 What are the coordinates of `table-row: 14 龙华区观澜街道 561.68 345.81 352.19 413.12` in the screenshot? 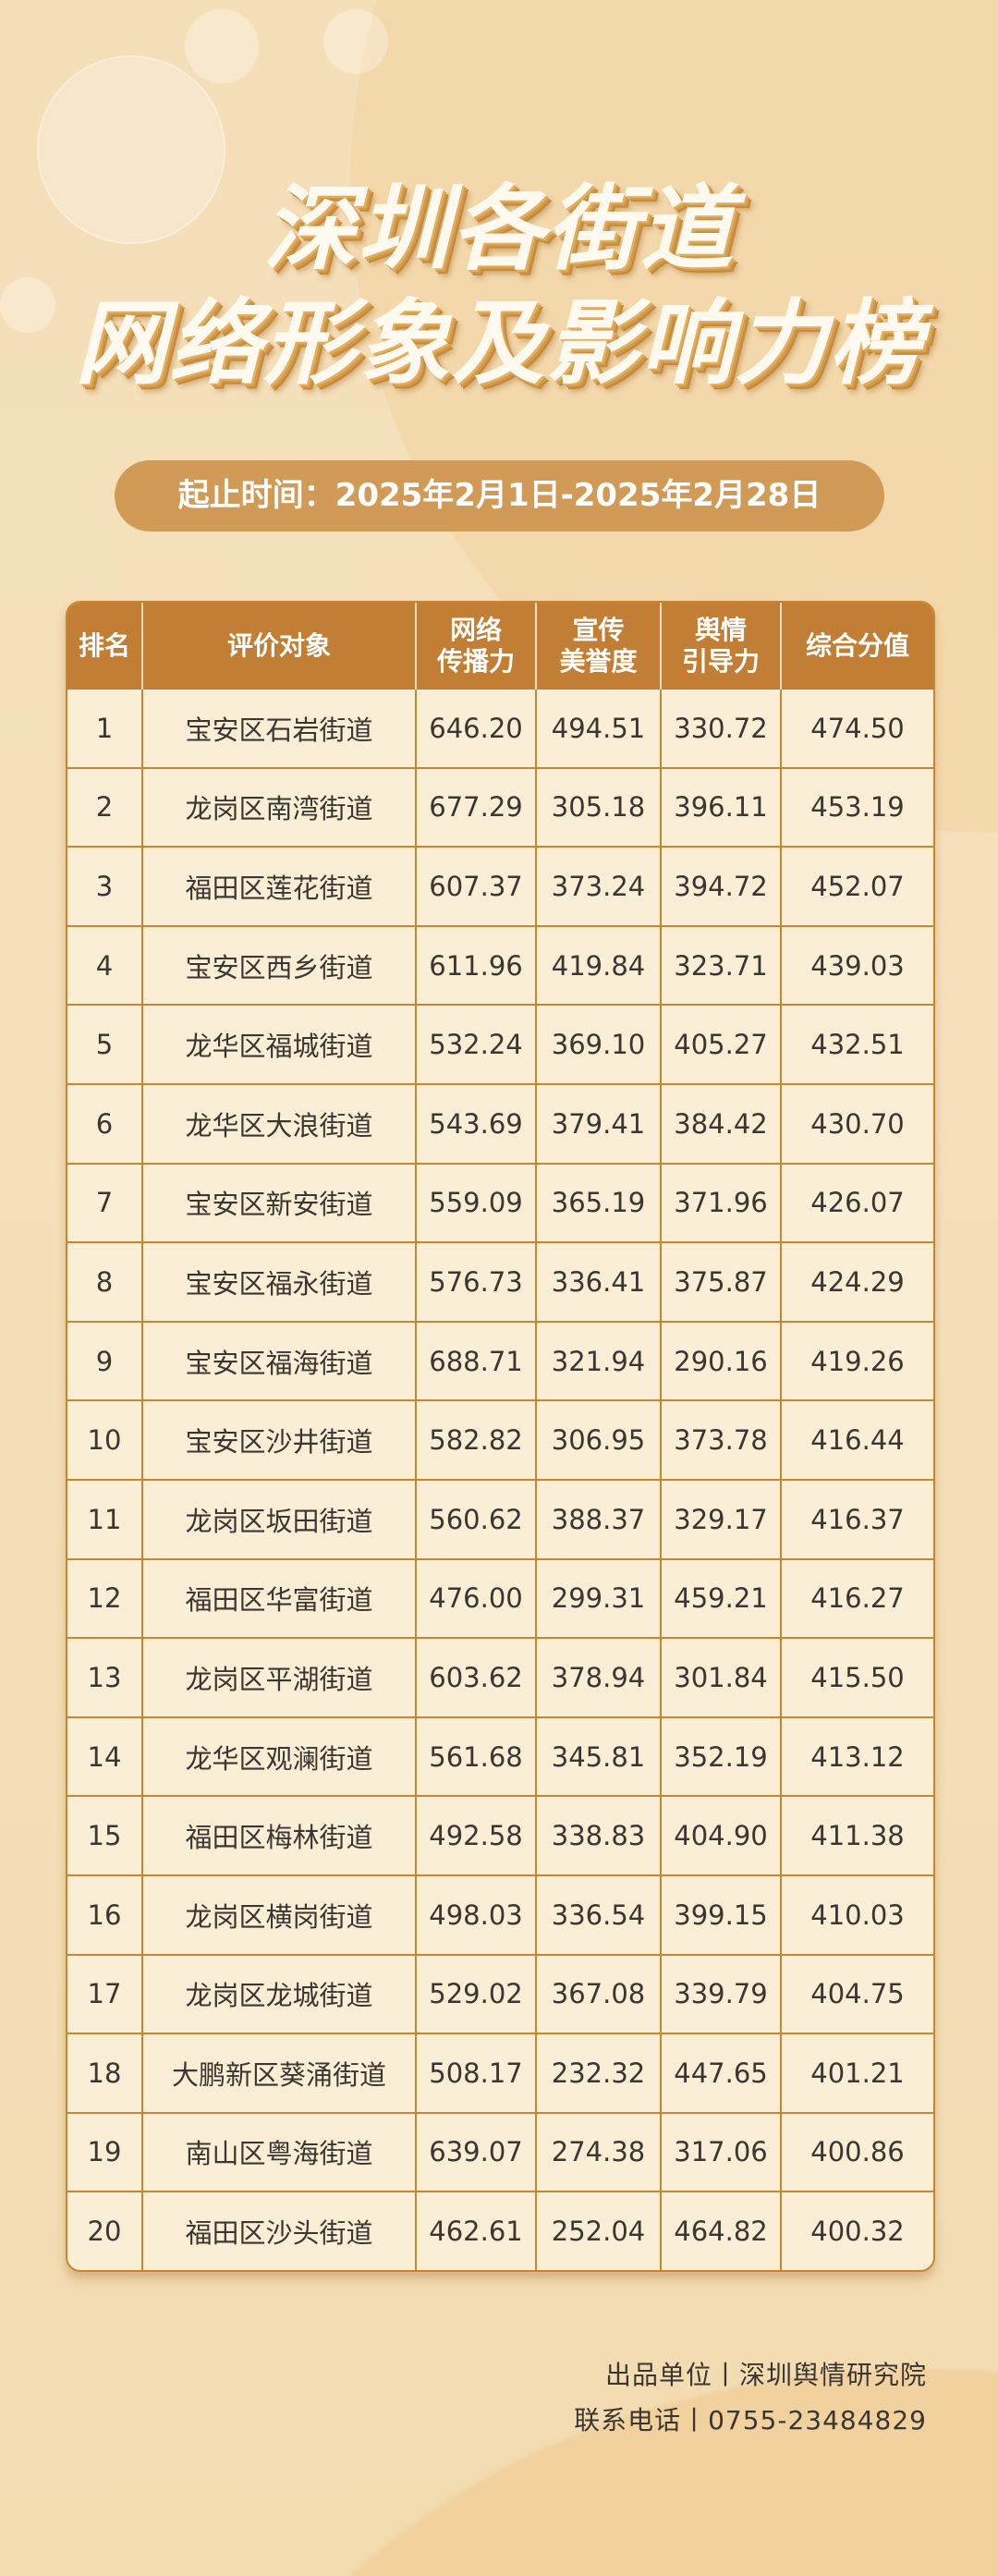 It's located at (500, 1755).